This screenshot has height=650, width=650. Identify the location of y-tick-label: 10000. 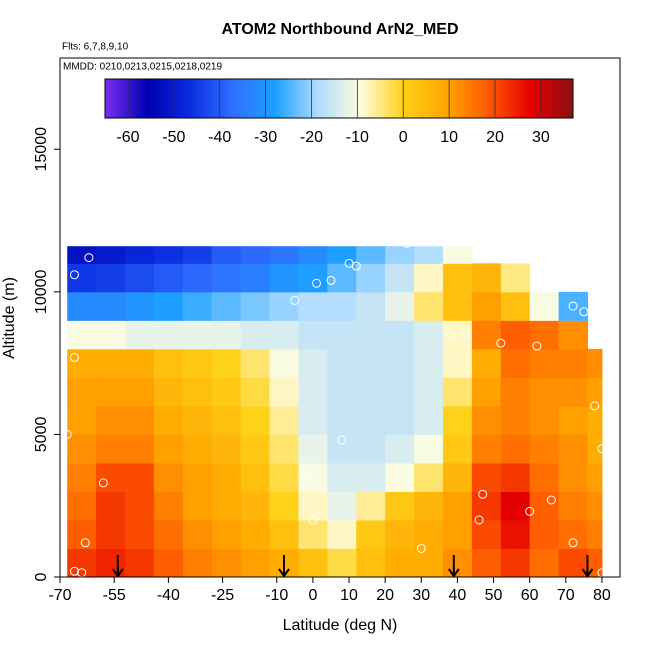
(41, 291).